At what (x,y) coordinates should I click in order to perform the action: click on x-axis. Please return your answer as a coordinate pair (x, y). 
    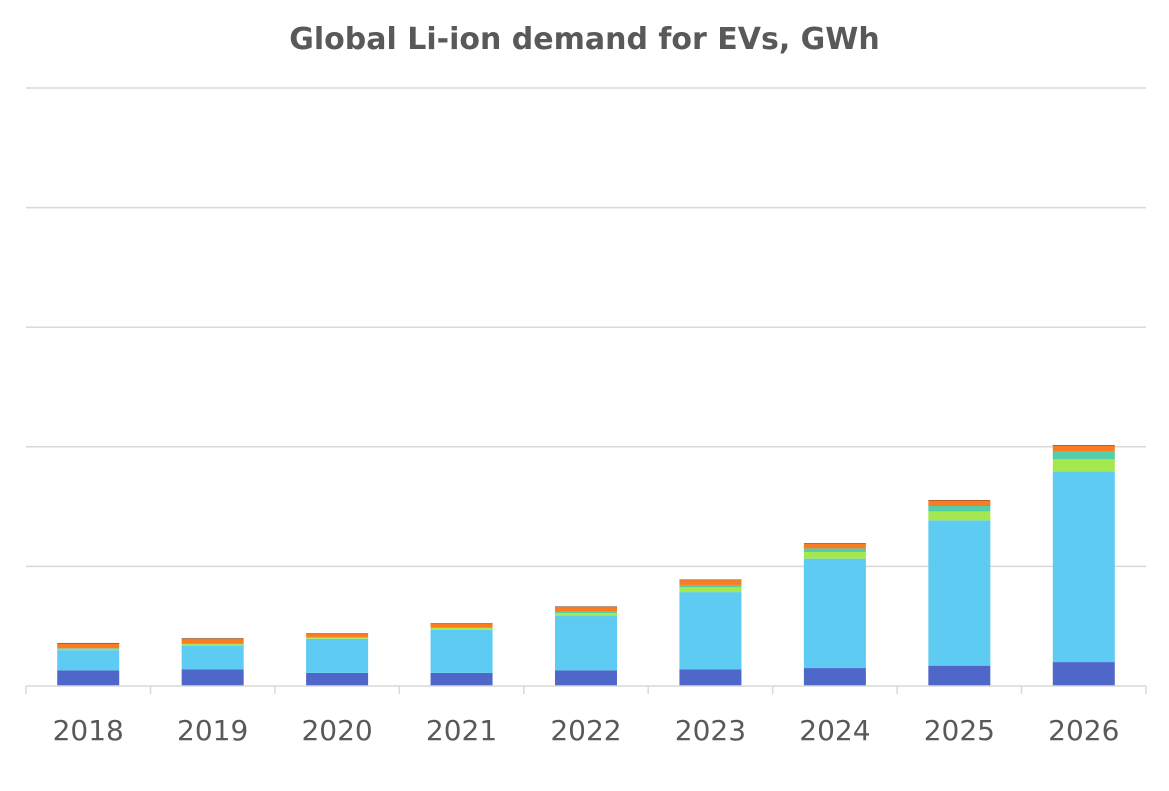
    Looking at the image, I should click on (586, 689).